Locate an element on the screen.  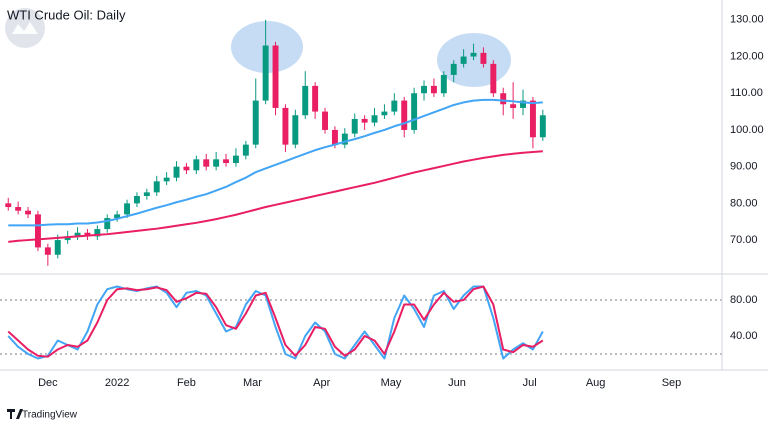
x-tick-label: Jun is located at coordinates (457, 383).